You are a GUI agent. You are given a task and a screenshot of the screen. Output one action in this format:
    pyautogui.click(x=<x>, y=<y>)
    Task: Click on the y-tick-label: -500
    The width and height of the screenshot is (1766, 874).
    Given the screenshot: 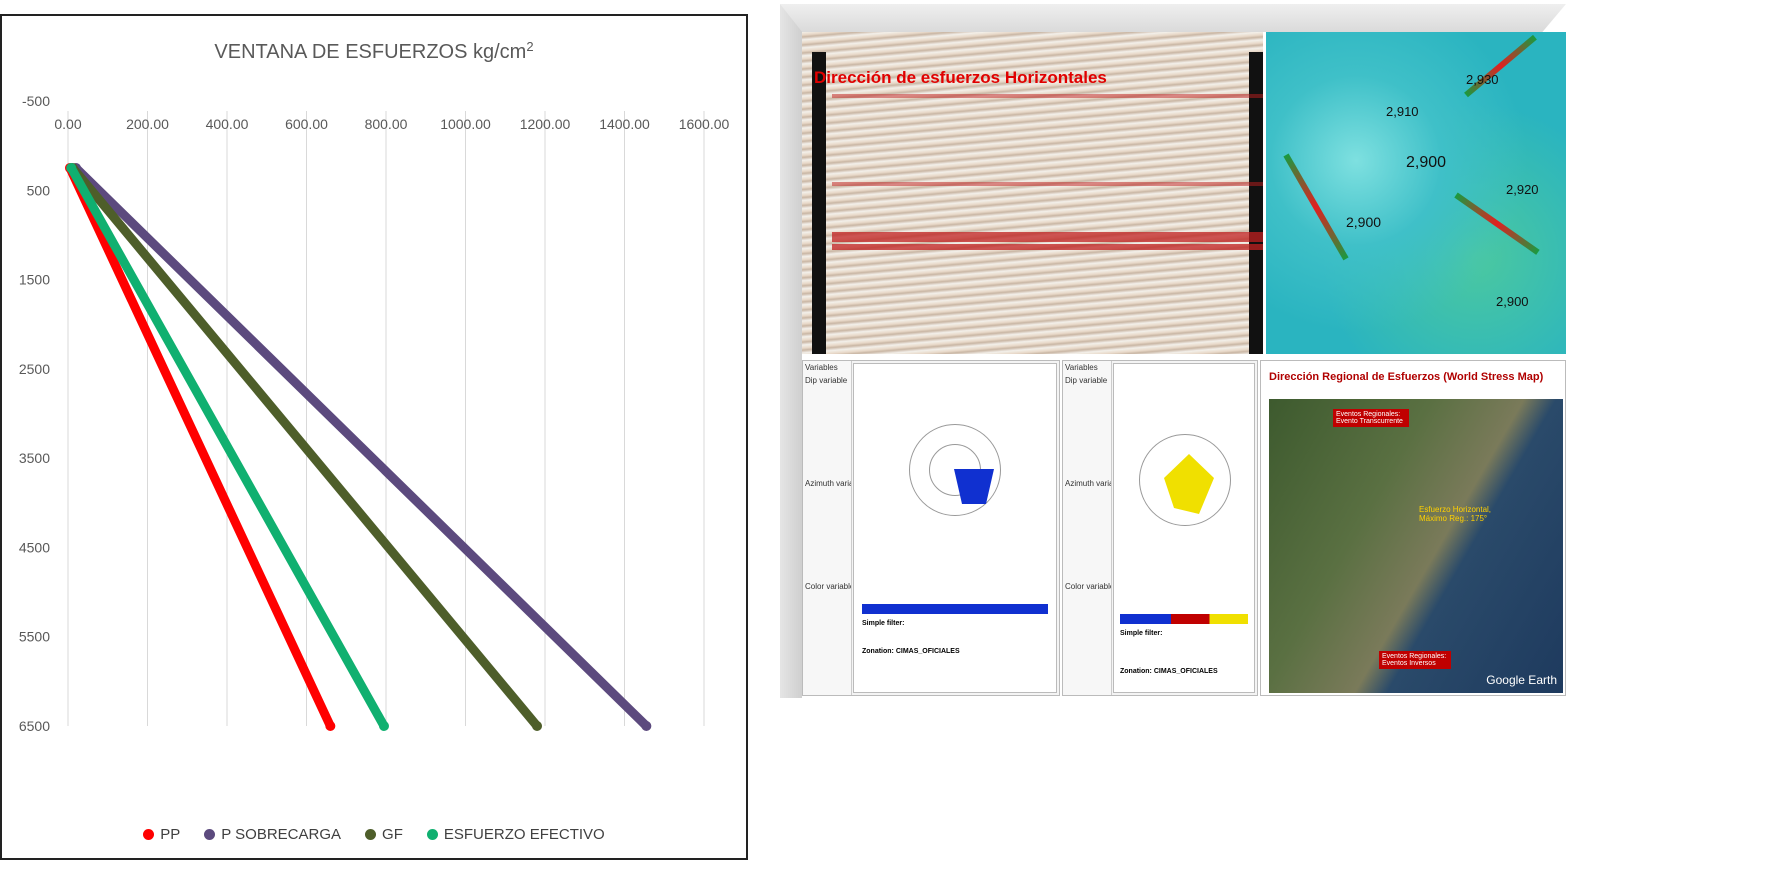 What is the action you would take?
    pyautogui.click(x=36, y=101)
    